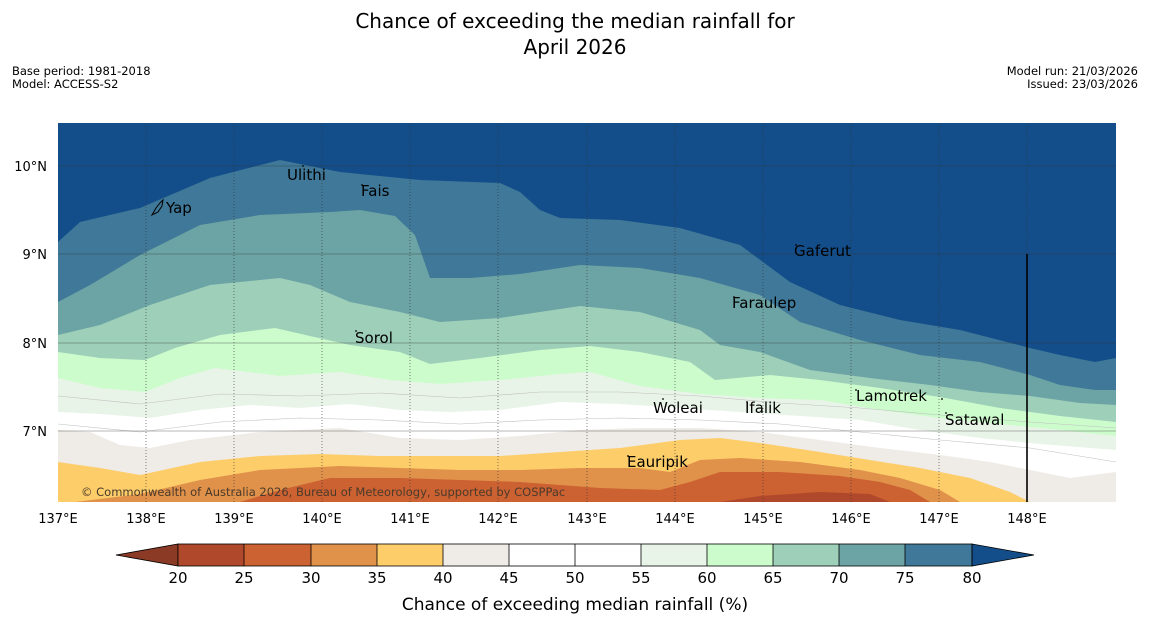  Describe the element at coordinates (675, 519) in the screenshot. I see `lon-label: 144°E` at that location.